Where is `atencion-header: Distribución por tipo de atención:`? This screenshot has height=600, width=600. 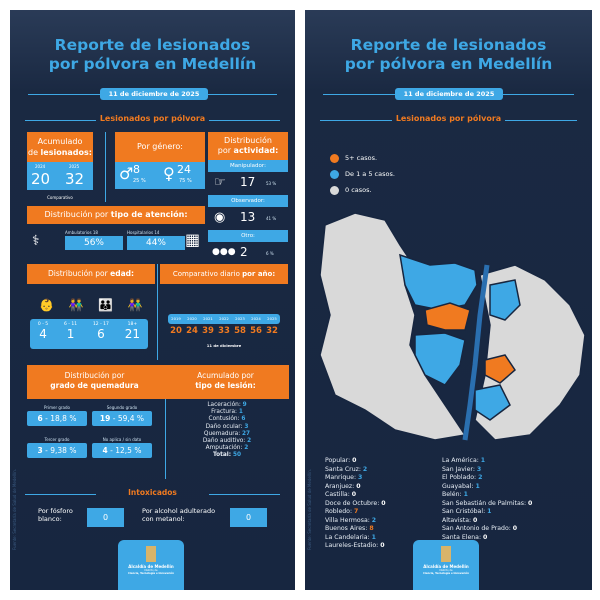 atencion-header: Distribución por tipo de atención: is located at coordinates (116, 215).